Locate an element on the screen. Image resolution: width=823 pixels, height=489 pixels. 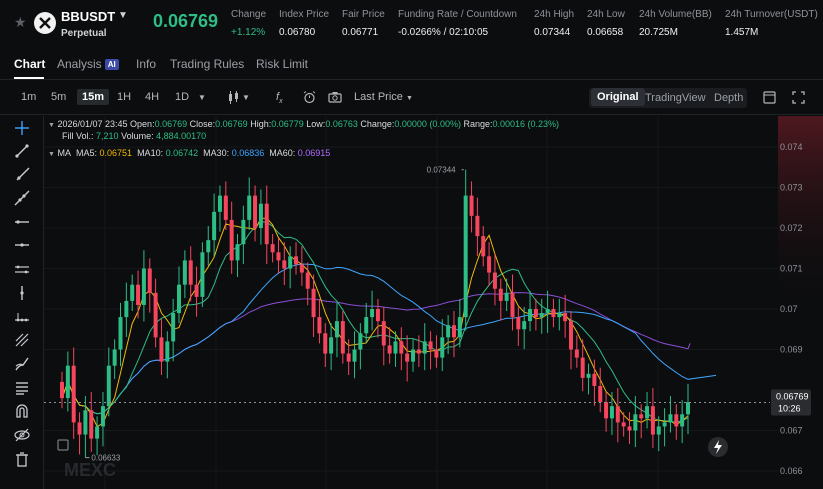
hide-drawings-eye-icon is located at coordinates (22, 435).